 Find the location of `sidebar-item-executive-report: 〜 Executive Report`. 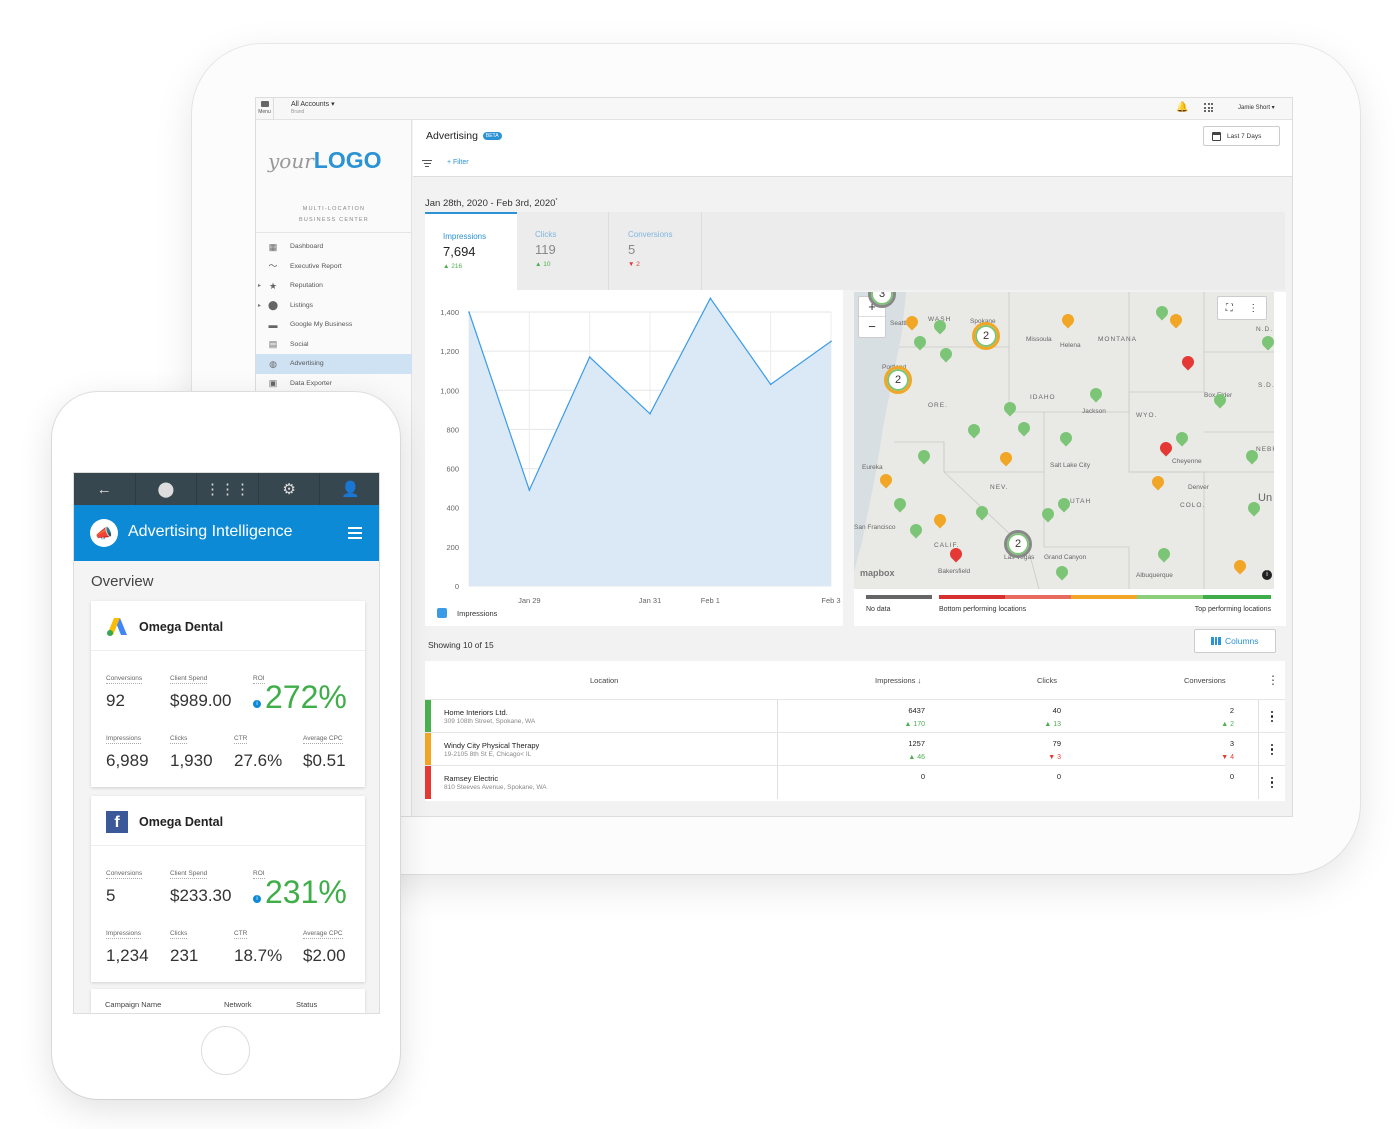

sidebar-item-executive-report: 〜 Executive Report is located at coordinates (334, 267).